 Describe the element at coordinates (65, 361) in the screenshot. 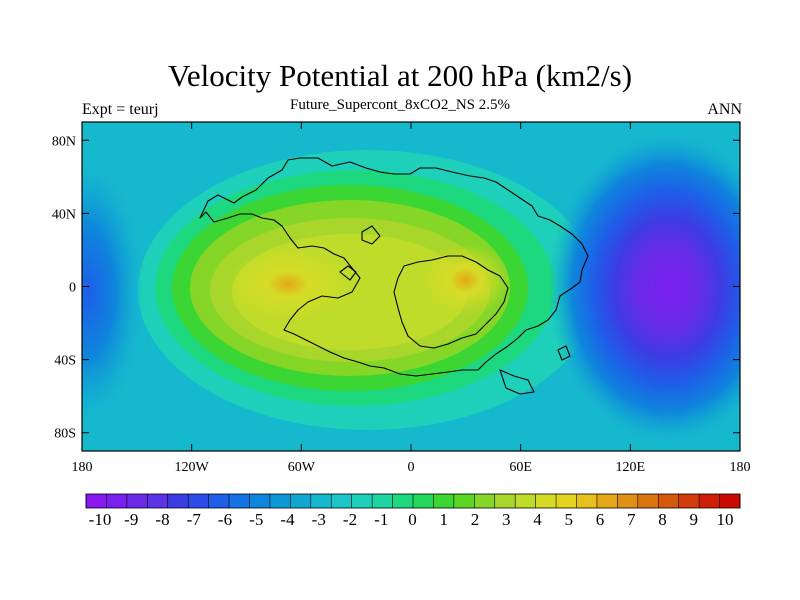

I see `y-tick-label: 40S` at that location.